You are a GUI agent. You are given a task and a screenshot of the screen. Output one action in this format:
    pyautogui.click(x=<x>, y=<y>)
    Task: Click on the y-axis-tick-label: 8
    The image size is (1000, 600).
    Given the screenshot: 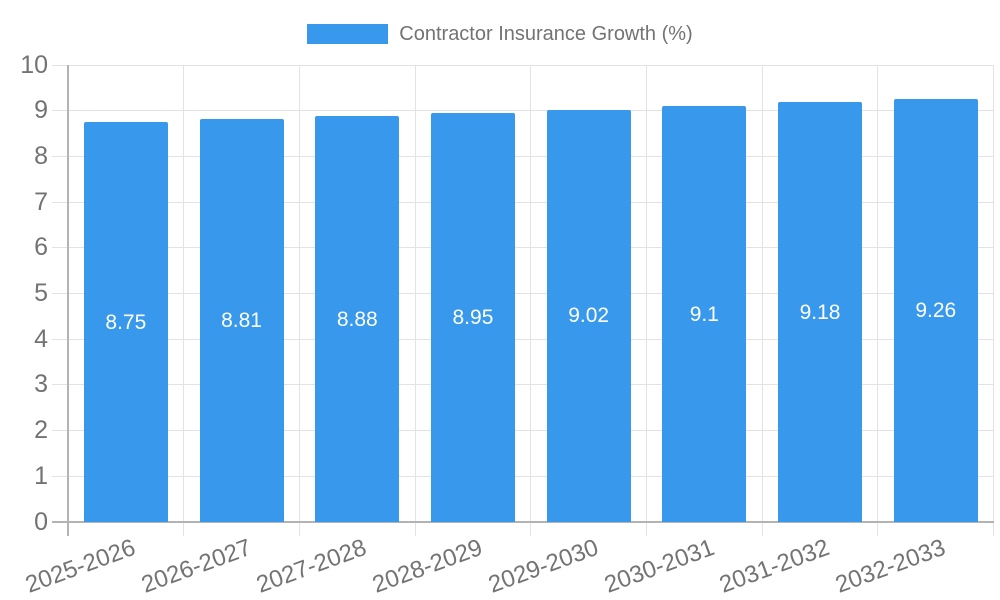 What is the action you would take?
    pyautogui.click(x=41, y=155)
    